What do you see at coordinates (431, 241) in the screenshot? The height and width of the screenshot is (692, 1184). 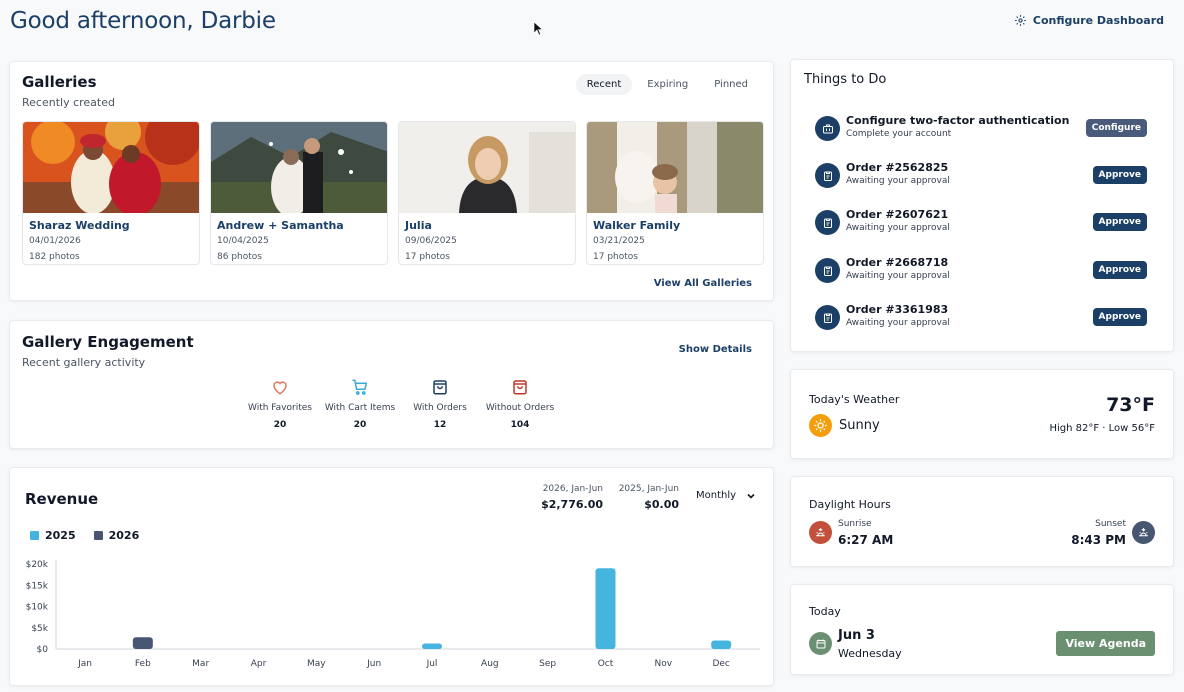 I see `gallery-date: 09/06/2025` at bounding box center [431, 241].